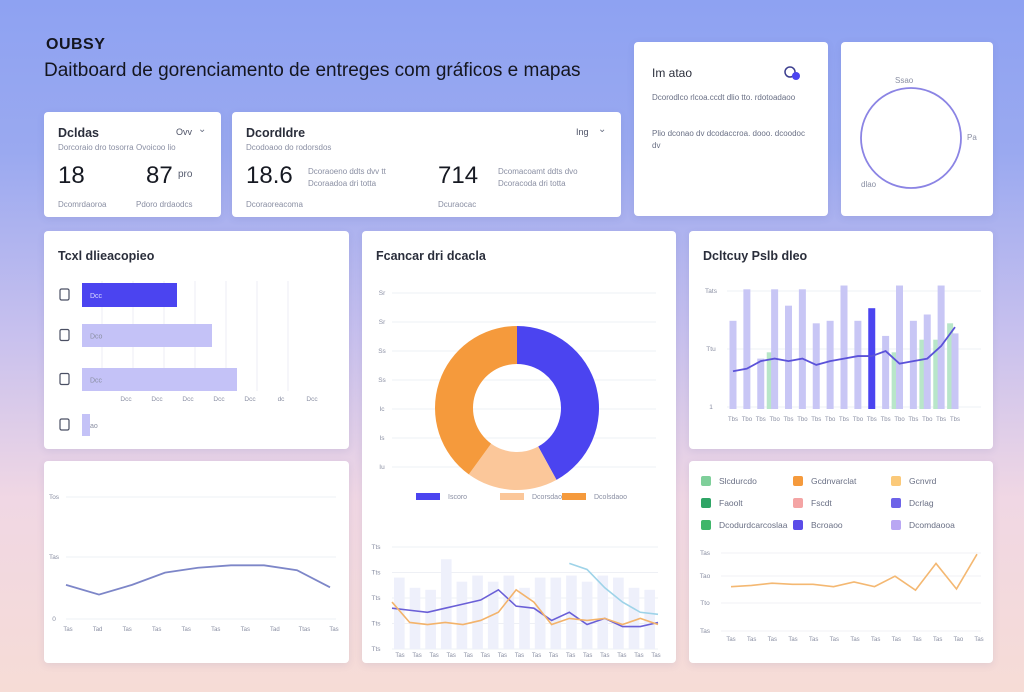 The width and height of the screenshot is (1024, 692). I want to click on legend-item: Gcnvrd, so click(913, 481).